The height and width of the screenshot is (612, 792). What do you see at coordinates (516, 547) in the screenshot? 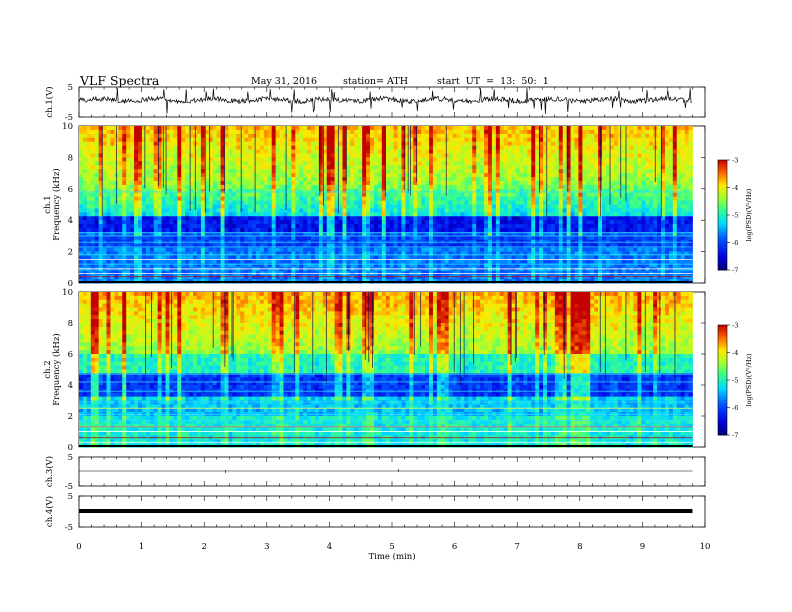
I see `x-tick-label: 7` at bounding box center [516, 547].